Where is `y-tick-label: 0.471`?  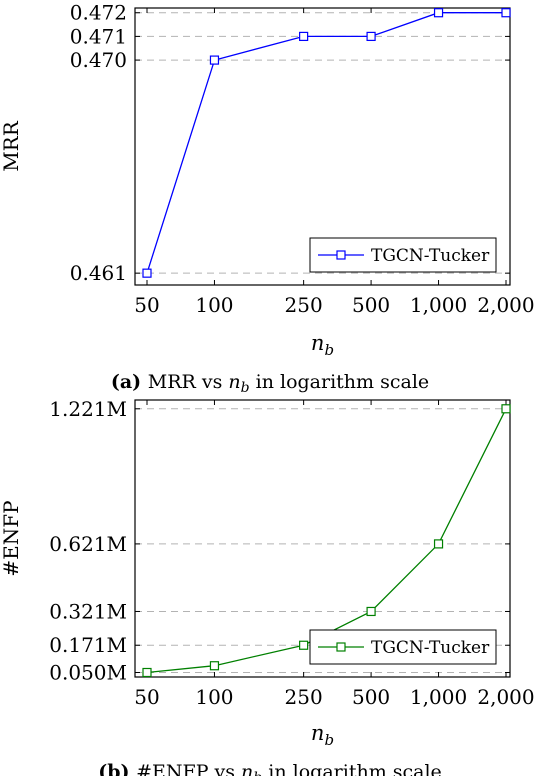 y-tick-label: 0.471 is located at coordinates (98, 36).